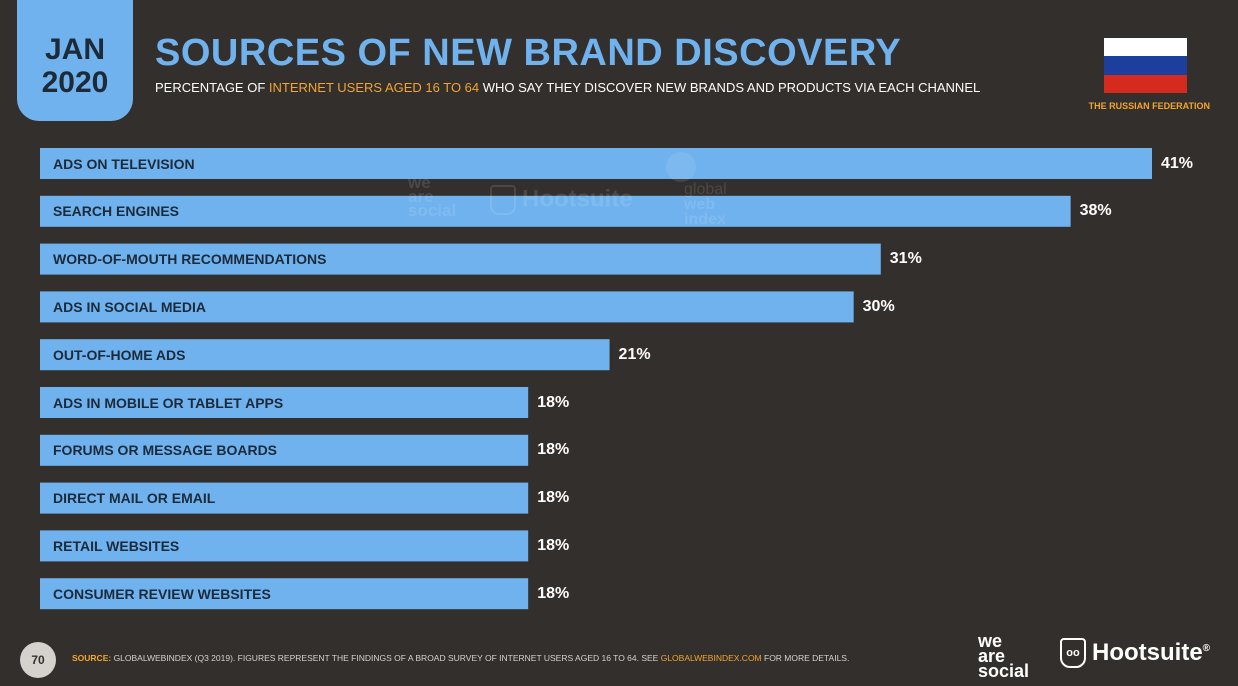 This screenshot has width=1238, height=686. What do you see at coordinates (212, 87) in the screenshot?
I see `subtitle-pre: PERCENTAGE OF` at bounding box center [212, 87].